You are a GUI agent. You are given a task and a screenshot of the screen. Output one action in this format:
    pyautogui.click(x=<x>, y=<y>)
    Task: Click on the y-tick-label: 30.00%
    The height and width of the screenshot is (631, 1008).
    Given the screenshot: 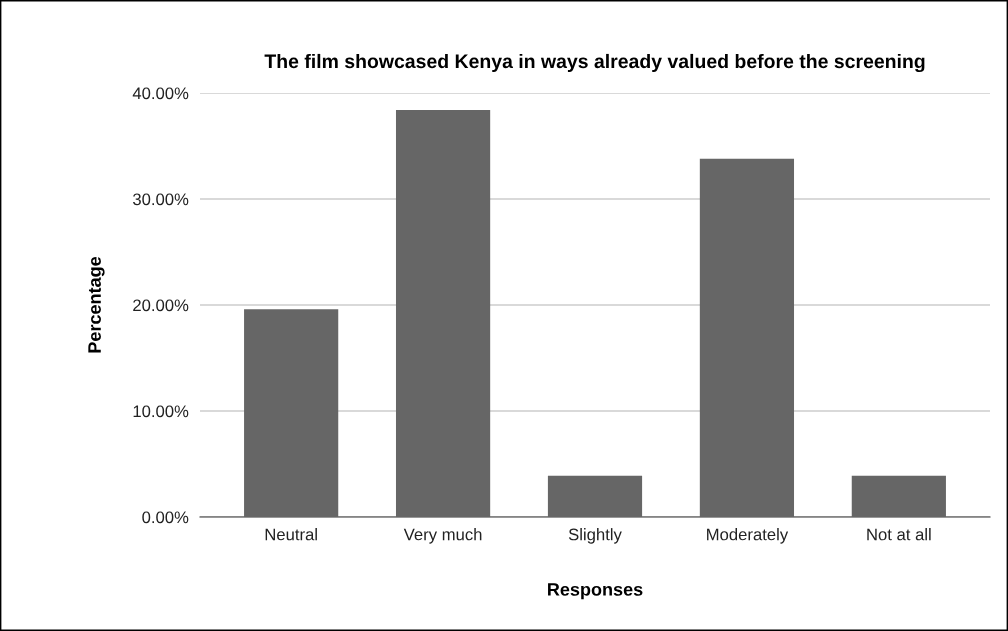 What is the action you would take?
    pyautogui.click(x=161, y=199)
    